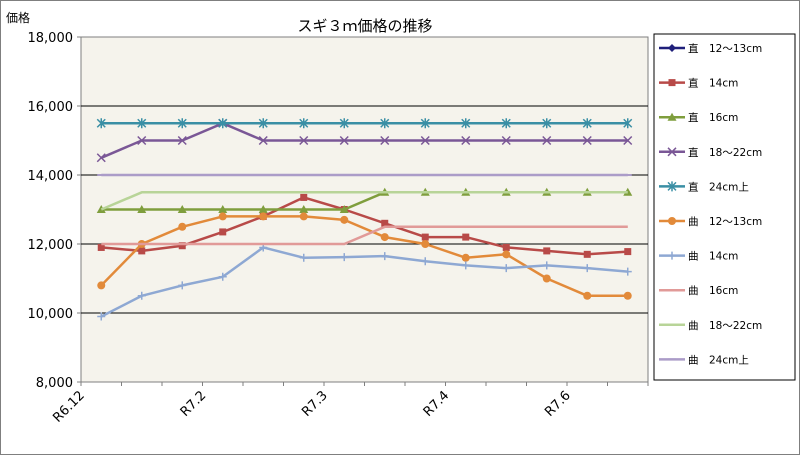 Image resolution: width=800 pixels, height=459 pixels. I want to click on y-tick-label: 14,000, so click(51, 176).